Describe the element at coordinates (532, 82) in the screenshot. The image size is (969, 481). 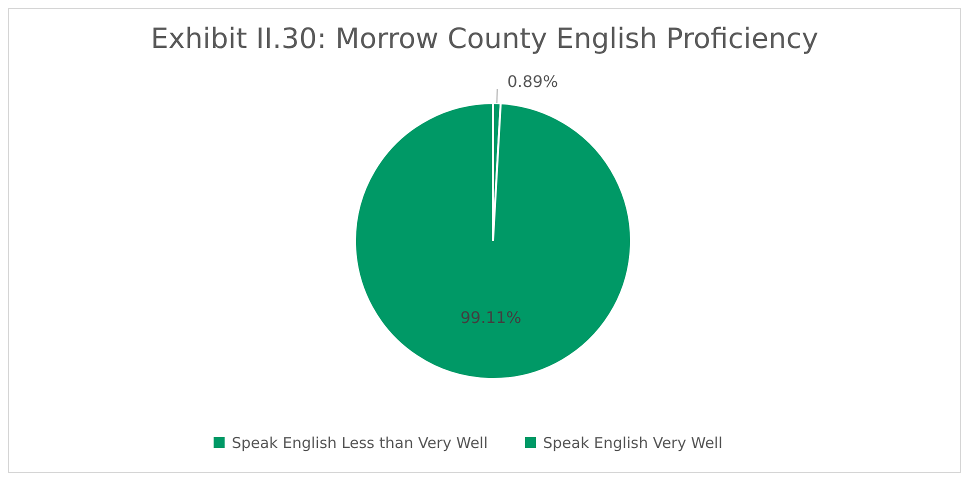
I see `data-label: 0.89%` at that location.